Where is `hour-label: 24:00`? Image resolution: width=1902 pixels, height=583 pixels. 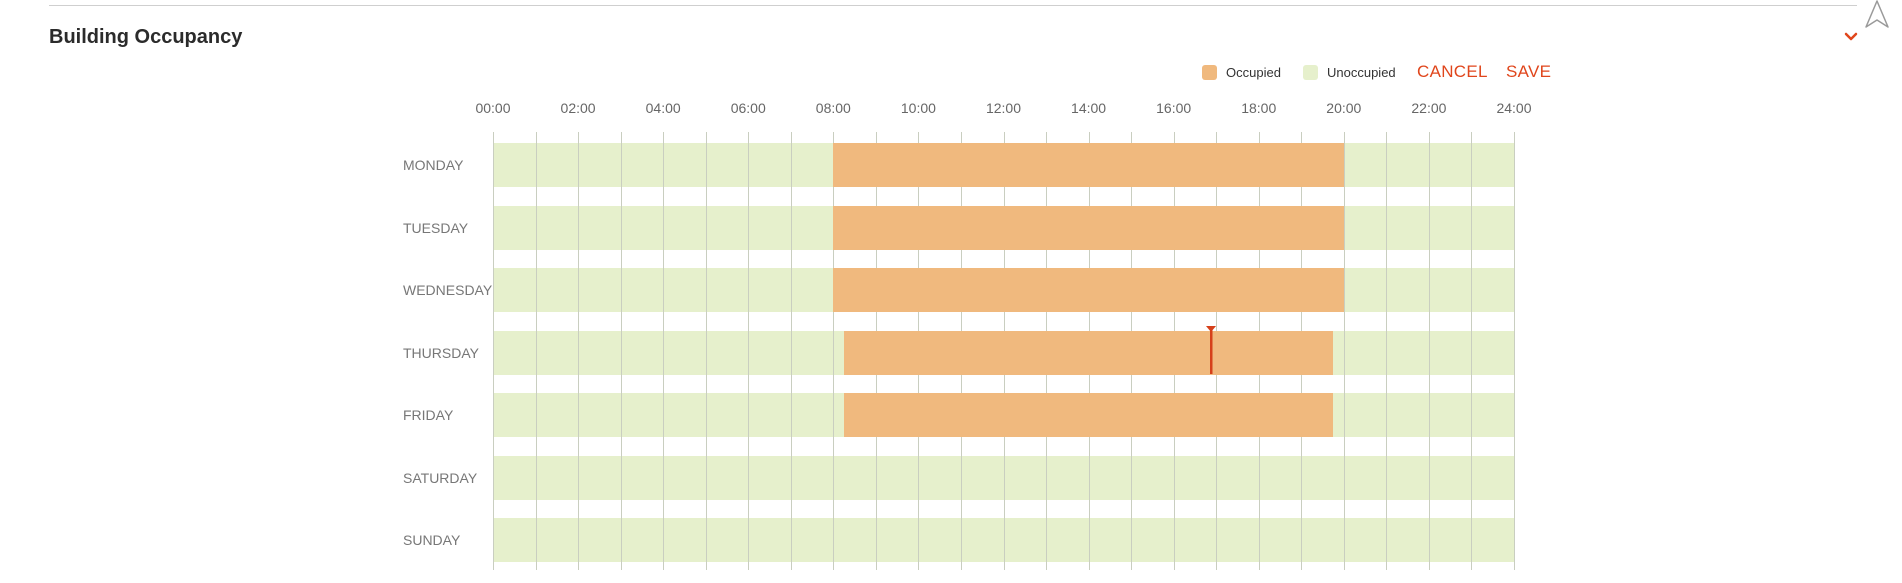 hour-label: 24:00 is located at coordinates (1514, 108).